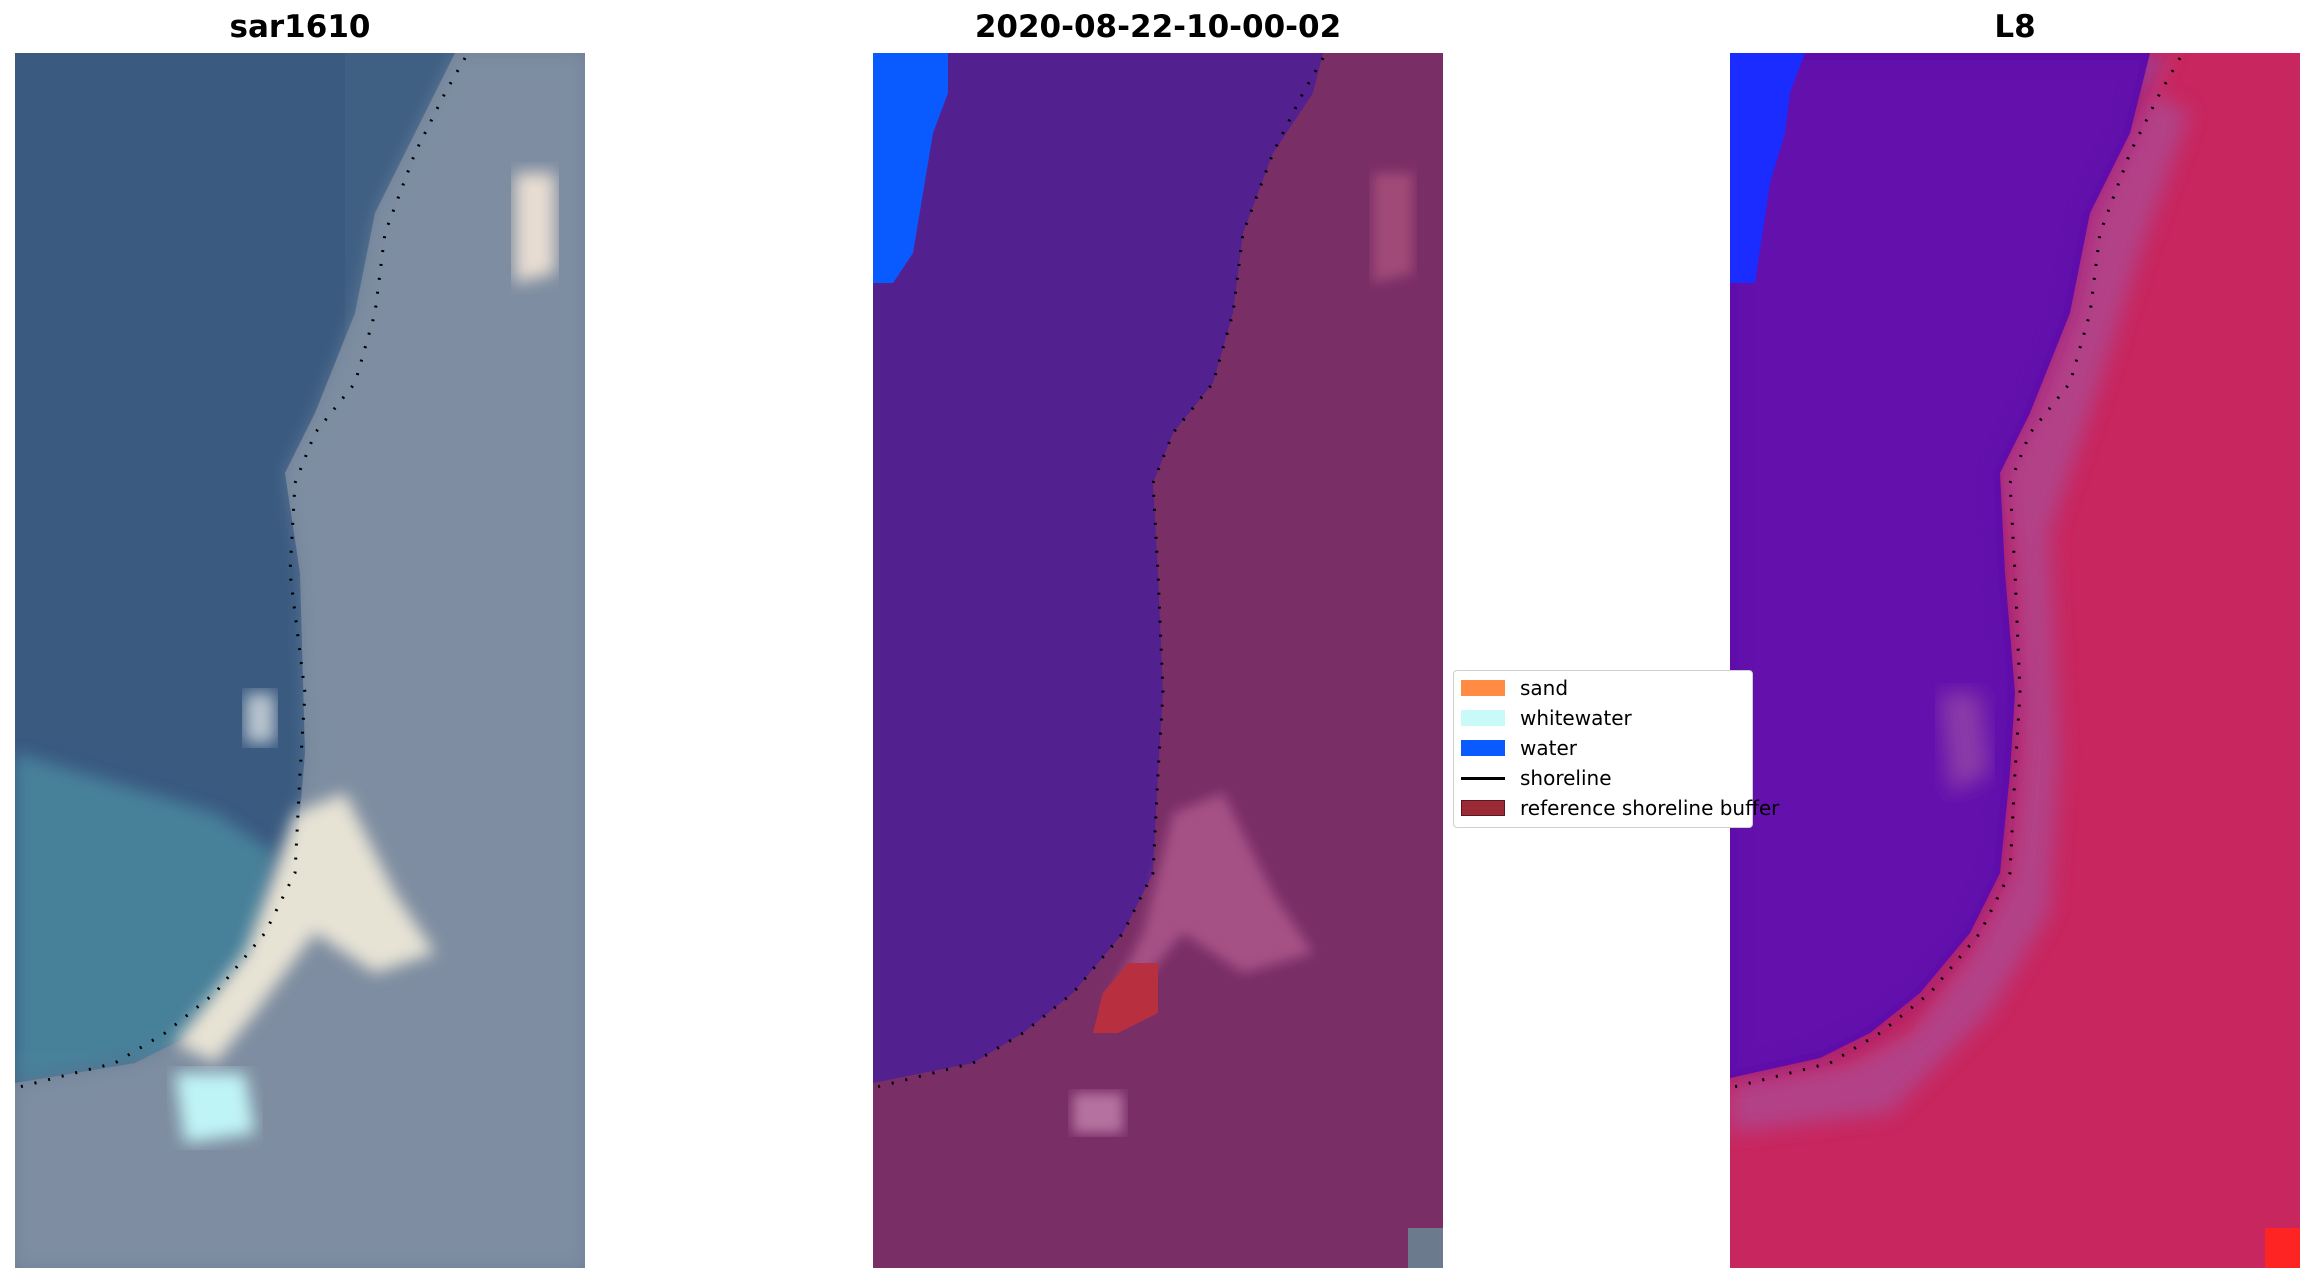 Image resolution: width=2314 pixels, height=1283 pixels. I want to click on legend-swatch-whitewater, so click(1483, 718).